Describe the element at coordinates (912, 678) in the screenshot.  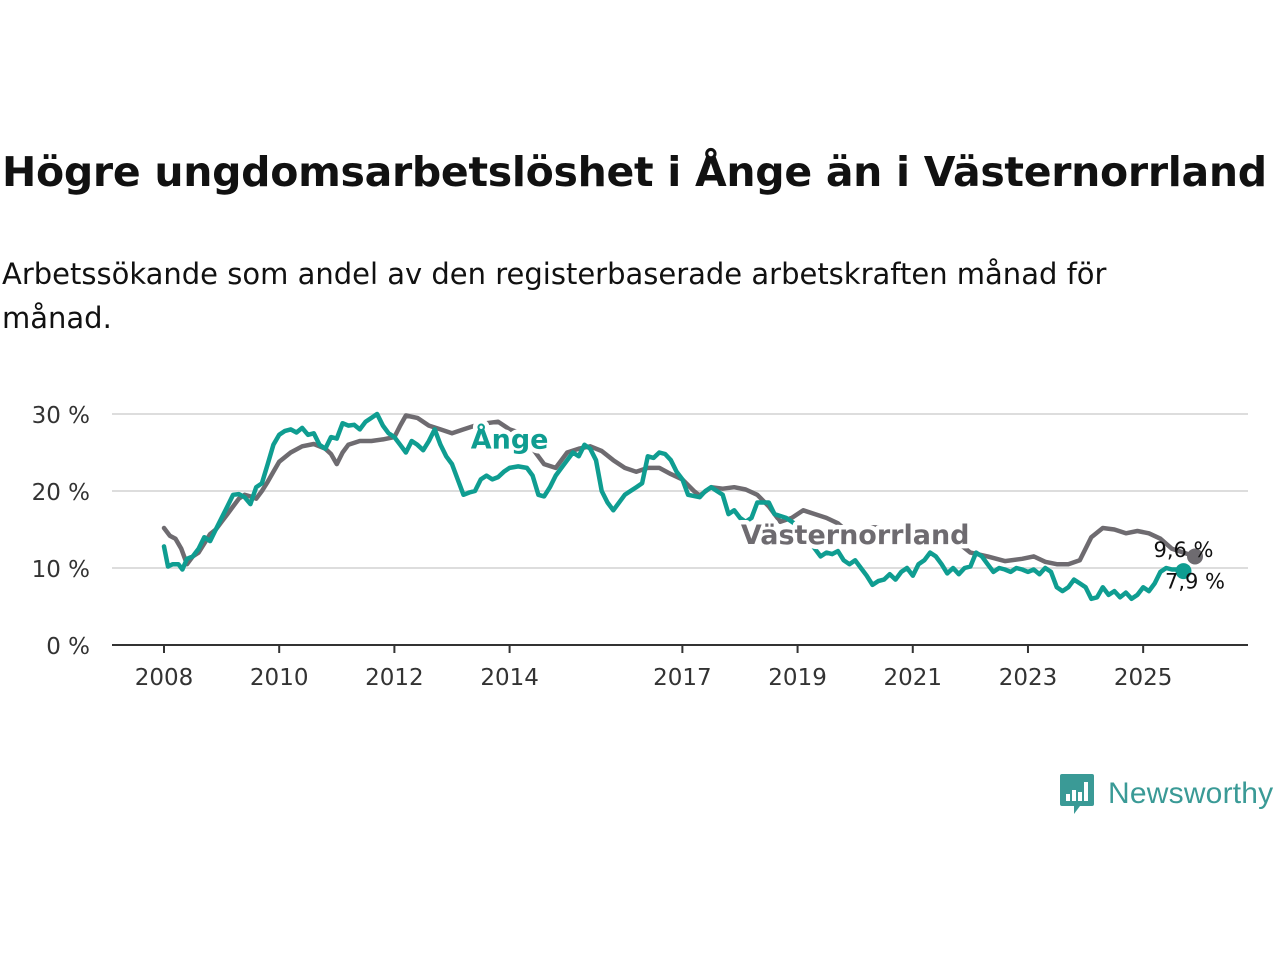
I see `x-tick-label: 2021` at that location.